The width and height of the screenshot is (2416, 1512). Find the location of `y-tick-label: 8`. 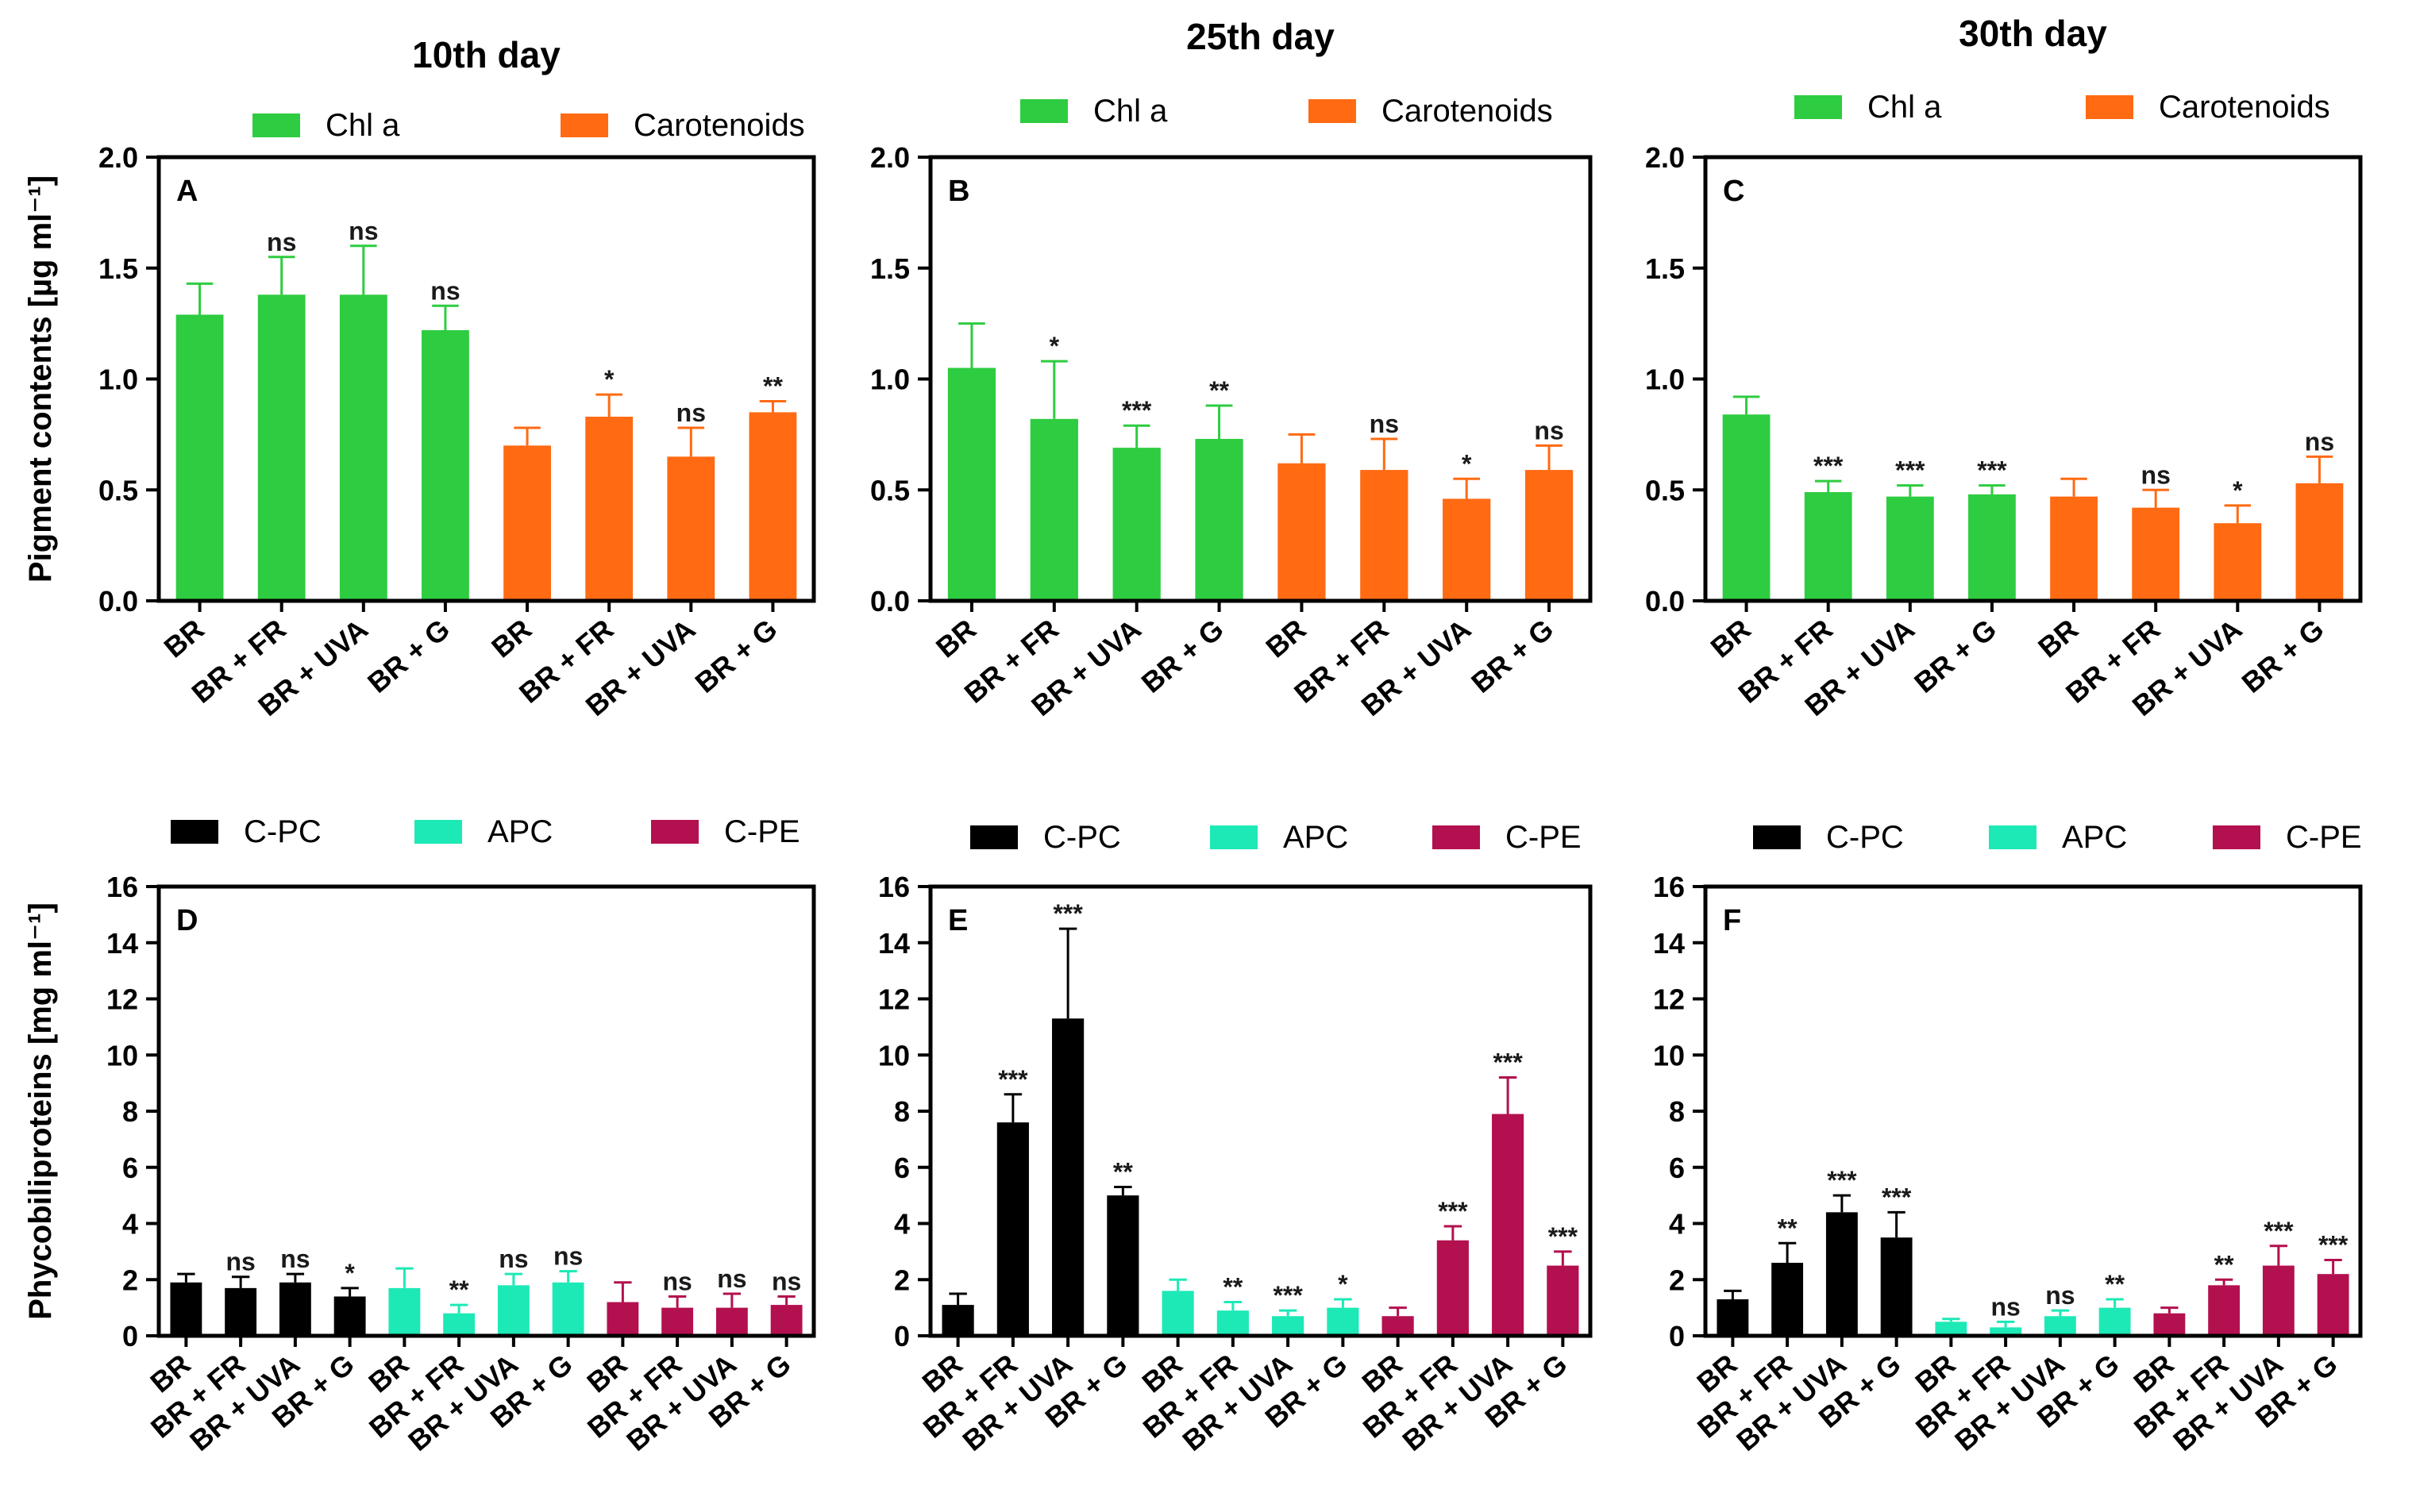

y-tick-label: 8 is located at coordinates (1677, 1111).